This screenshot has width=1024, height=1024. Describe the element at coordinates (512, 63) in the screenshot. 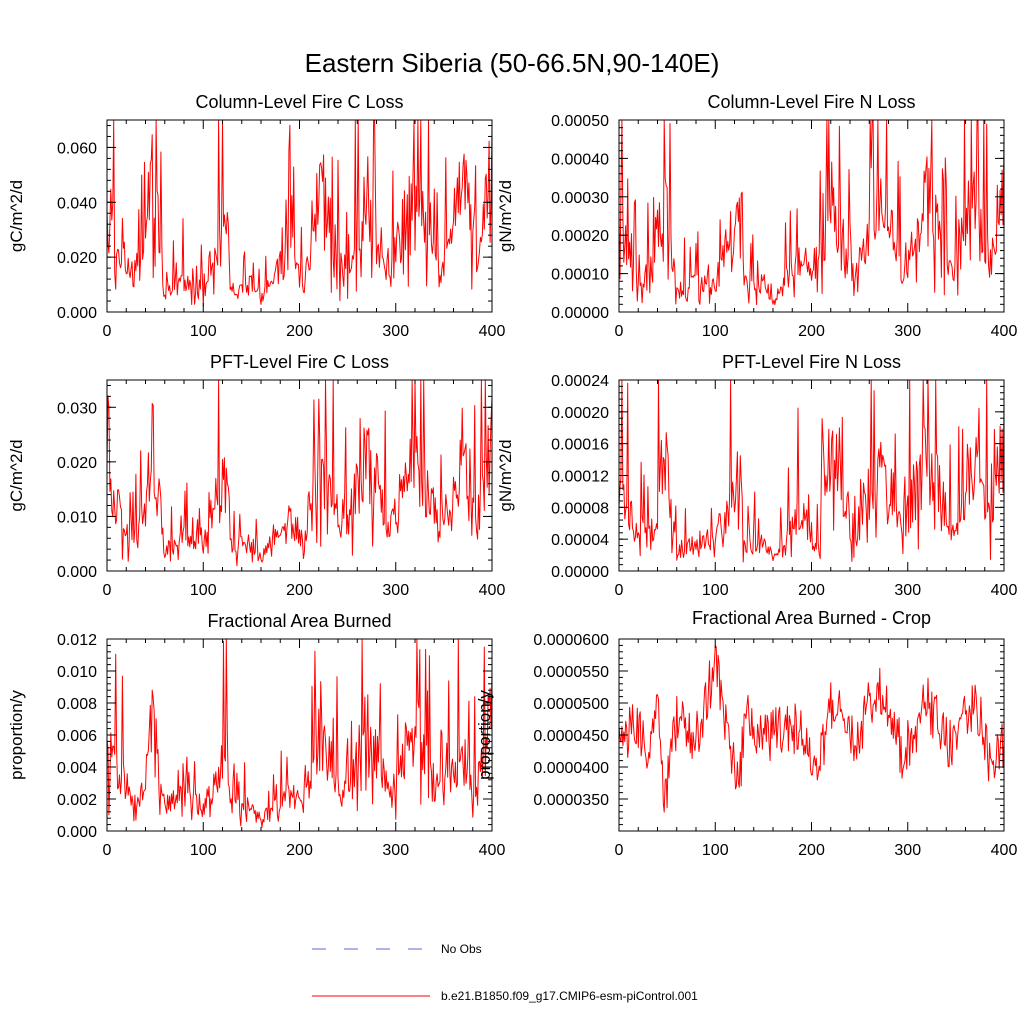

I see `main-title: Eastern Siberia (50-66.5N,90-140E)` at that location.